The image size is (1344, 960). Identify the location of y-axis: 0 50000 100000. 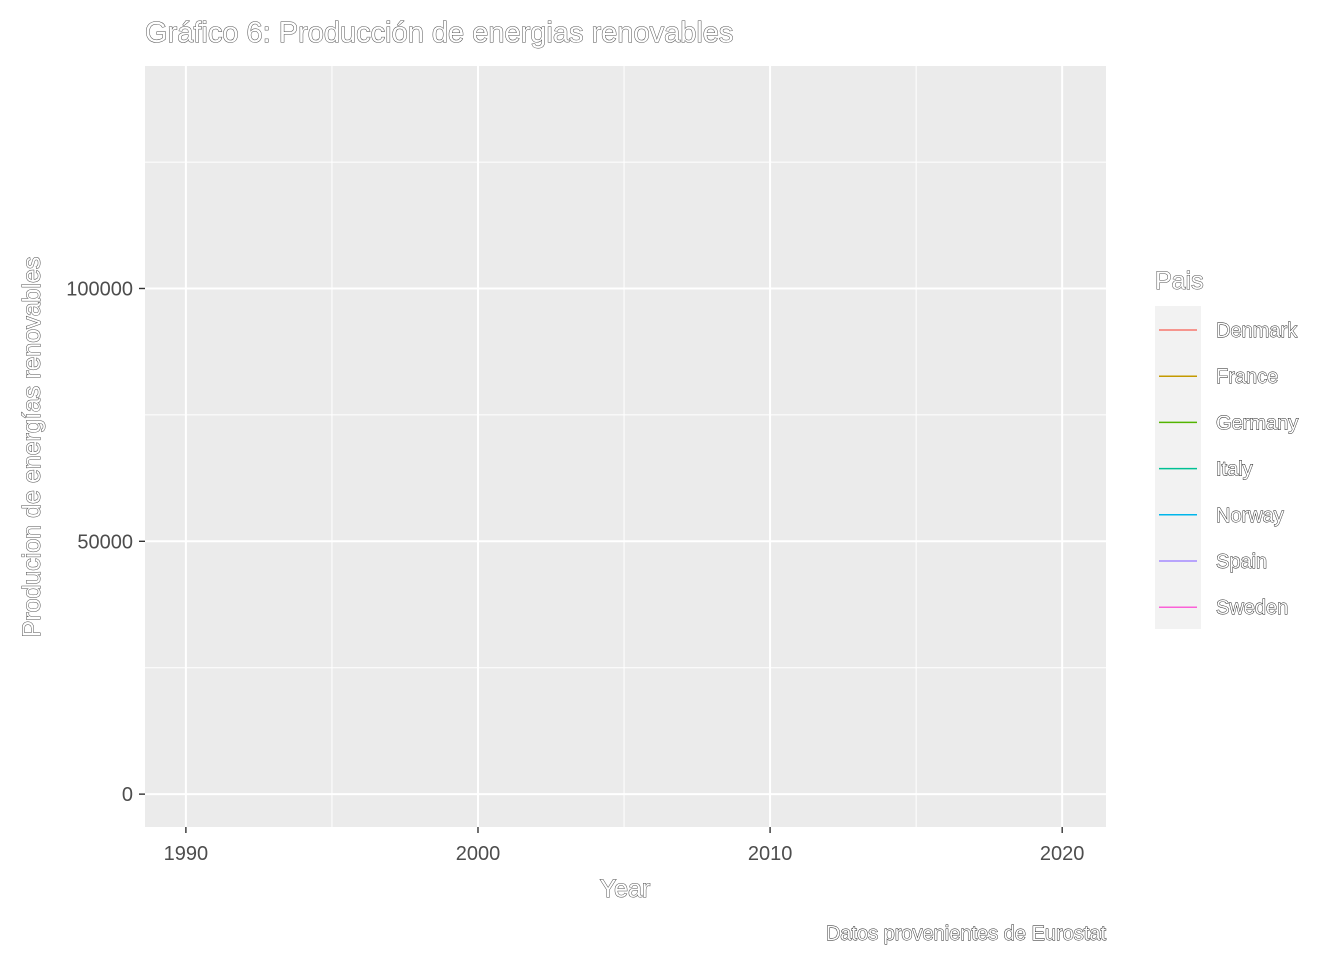
(105, 542).